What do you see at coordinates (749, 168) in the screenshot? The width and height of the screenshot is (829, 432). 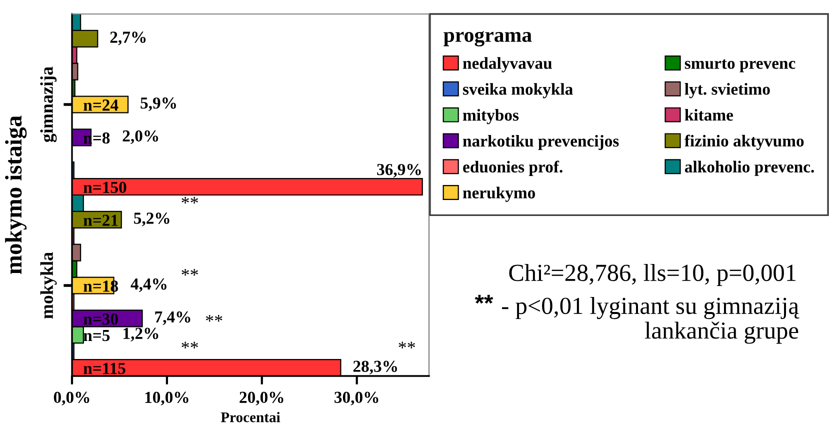 I see `legend-label: alkoholio prevenc.` at bounding box center [749, 168].